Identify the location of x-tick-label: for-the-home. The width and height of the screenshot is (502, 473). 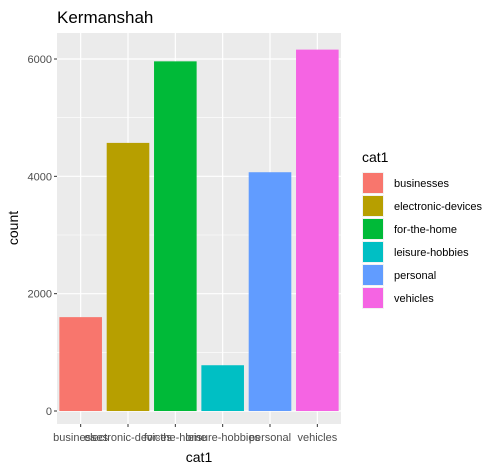
(175, 438).